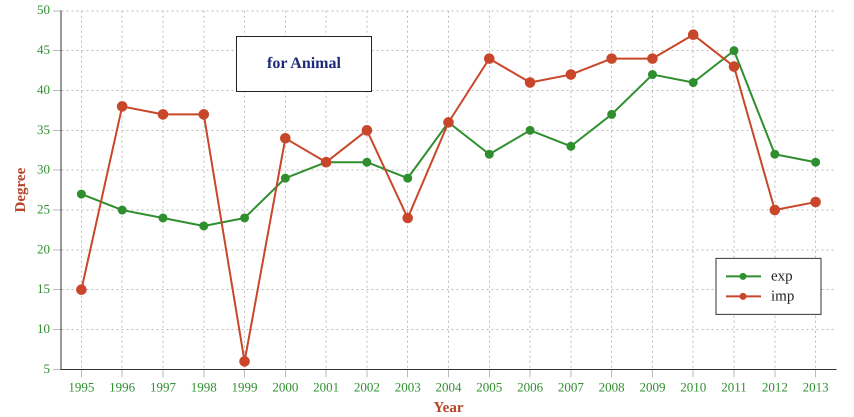 The height and width of the screenshot is (417, 854). What do you see at coordinates (449, 408) in the screenshot?
I see `x-axis-title: Year` at bounding box center [449, 408].